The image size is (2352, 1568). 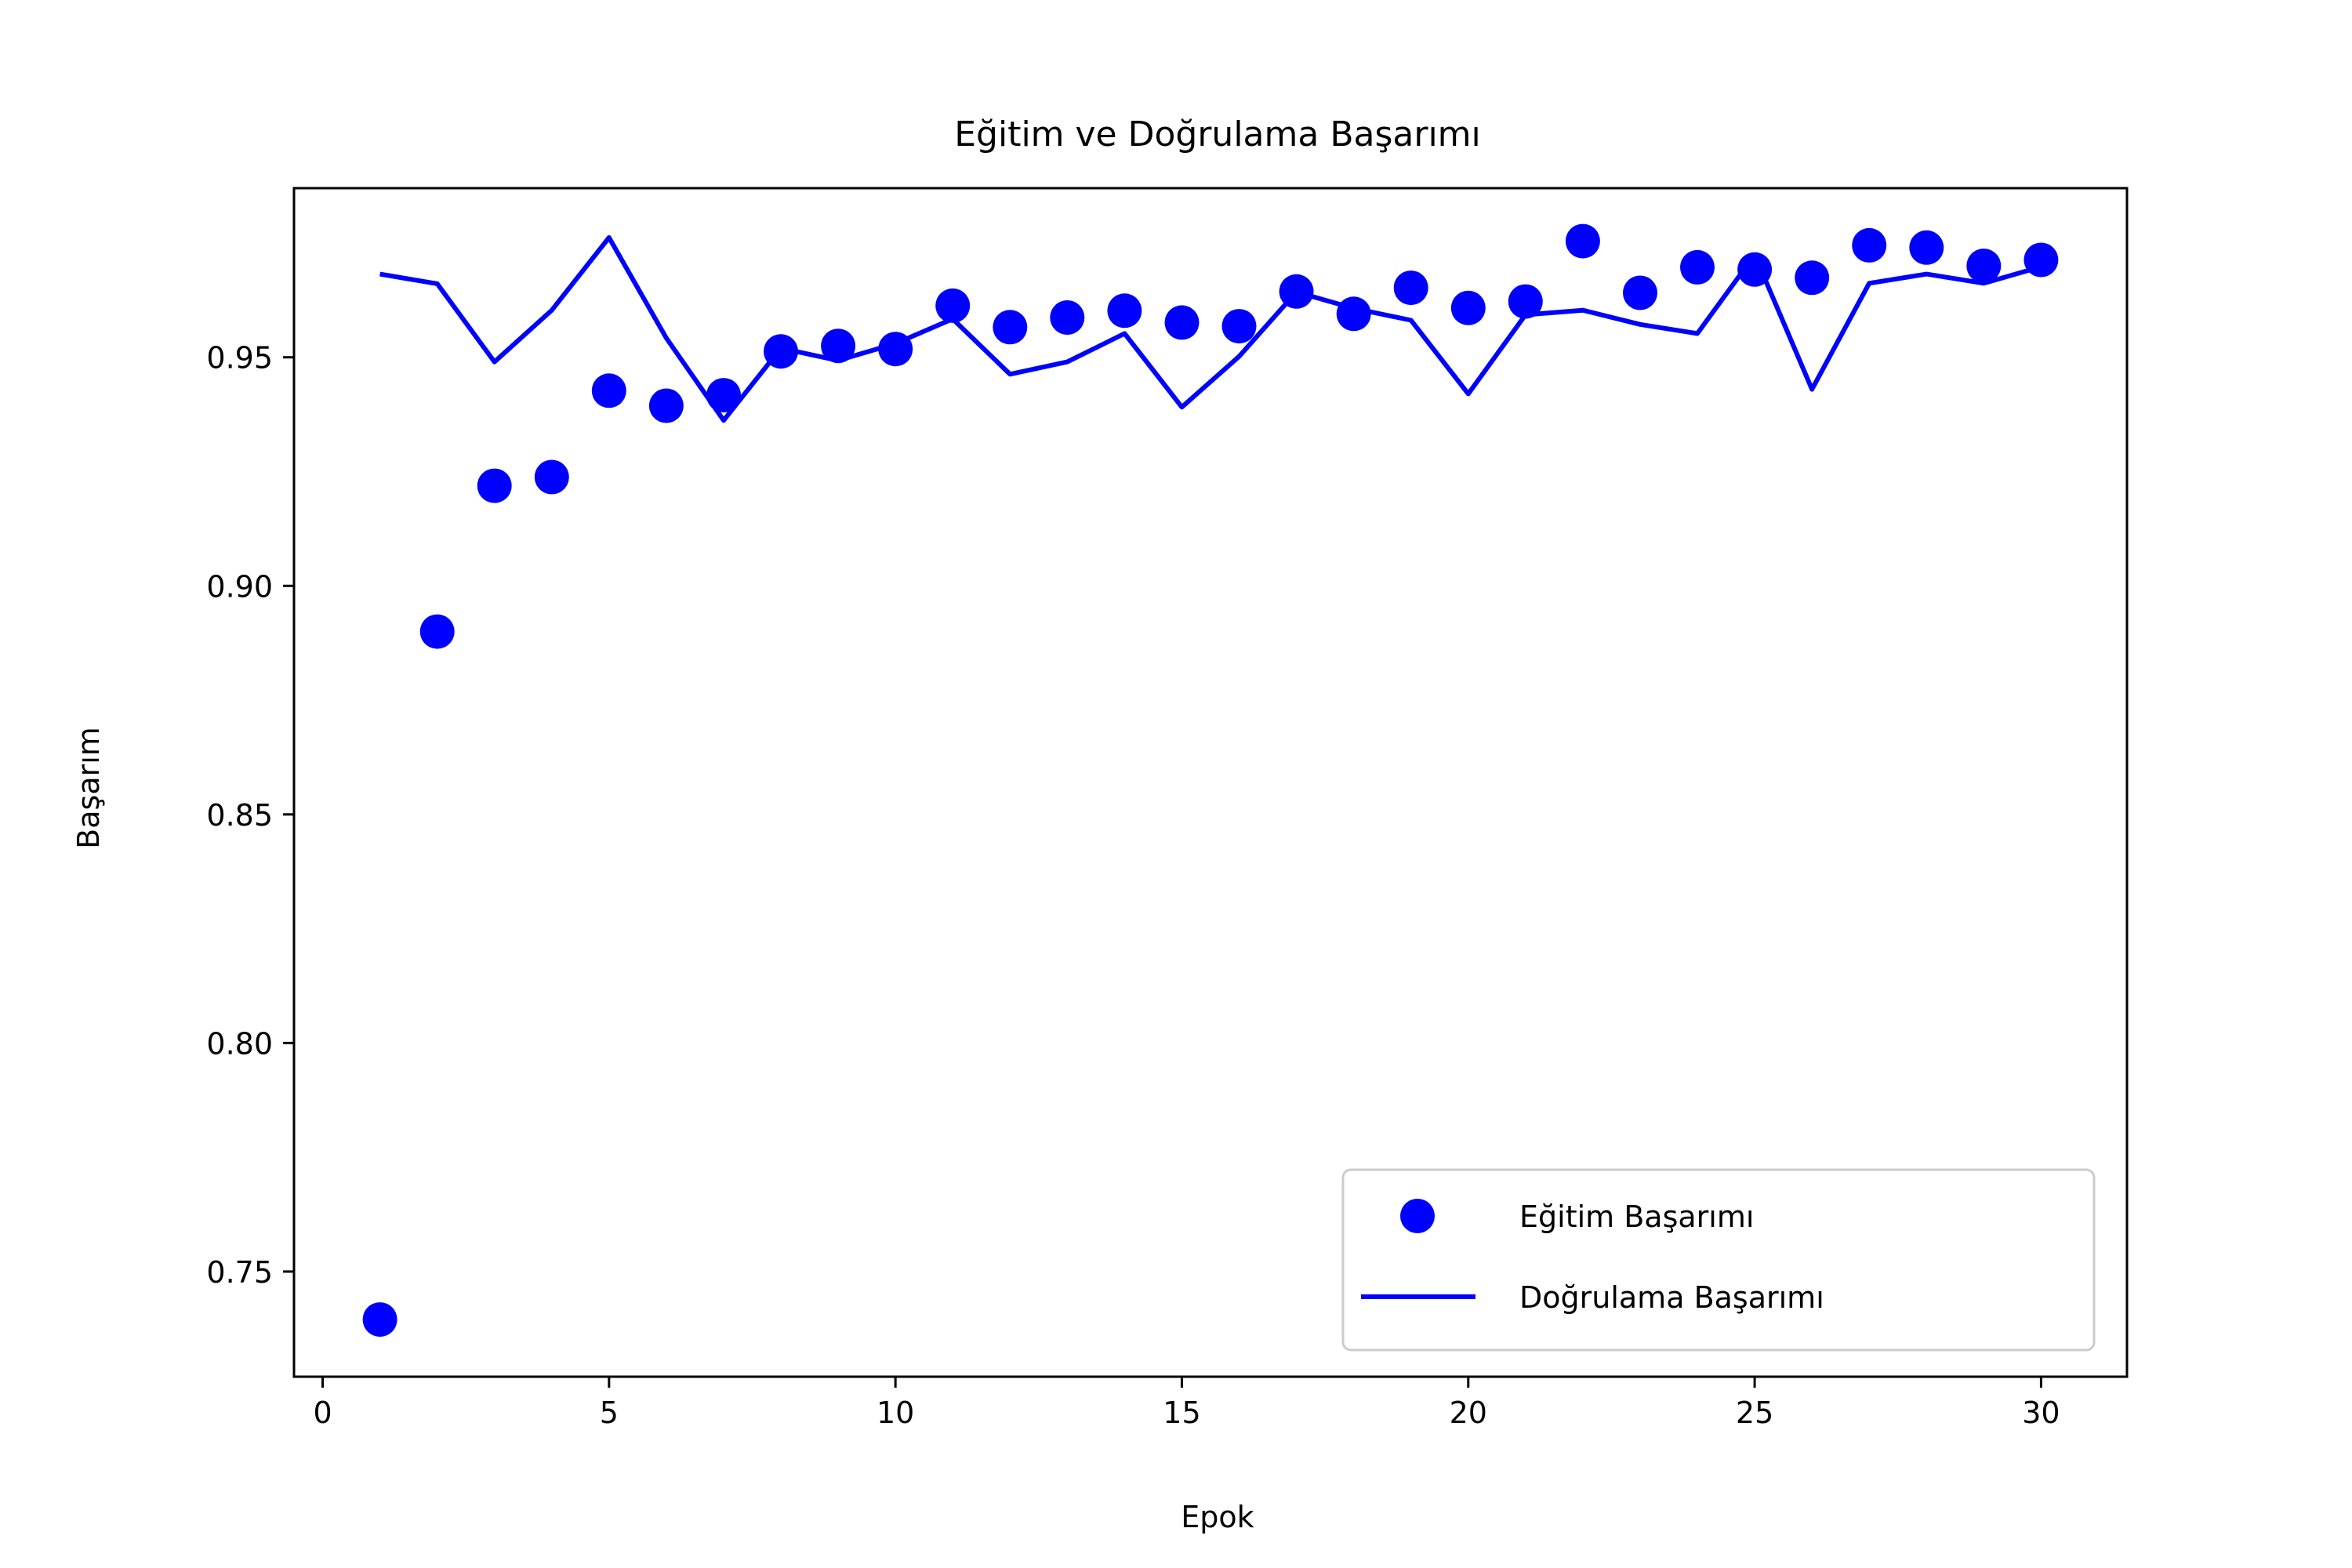 I want to click on x-tick-label: 10, so click(x=895, y=1413).